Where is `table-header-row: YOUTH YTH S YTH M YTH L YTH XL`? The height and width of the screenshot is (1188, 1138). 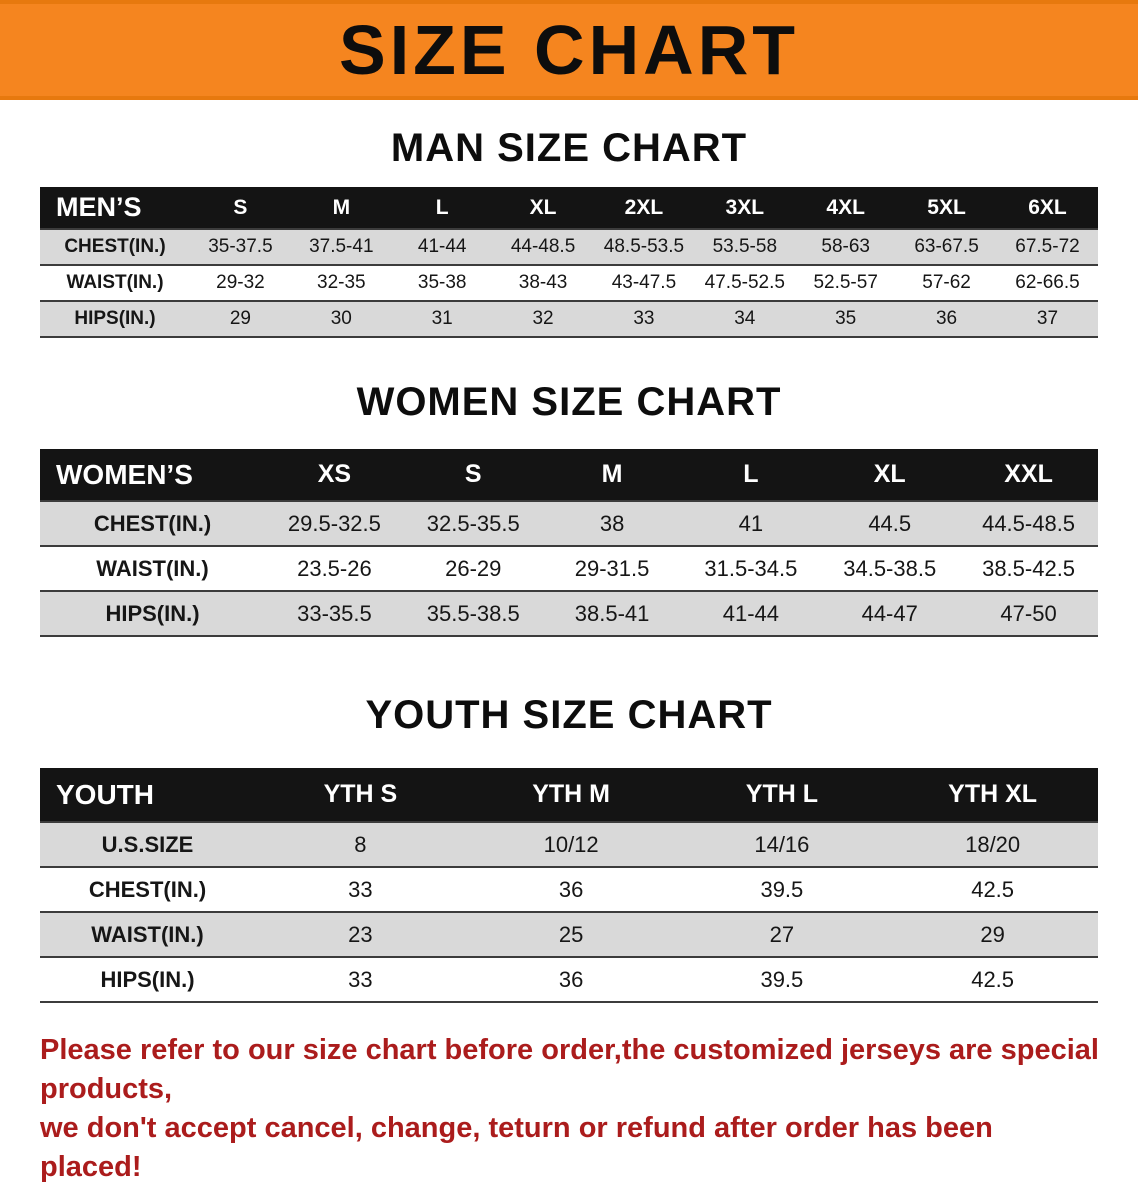 table-header-row: YOUTH YTH S YTH M YTH L YTH XL is located at coordinates (569, 795).